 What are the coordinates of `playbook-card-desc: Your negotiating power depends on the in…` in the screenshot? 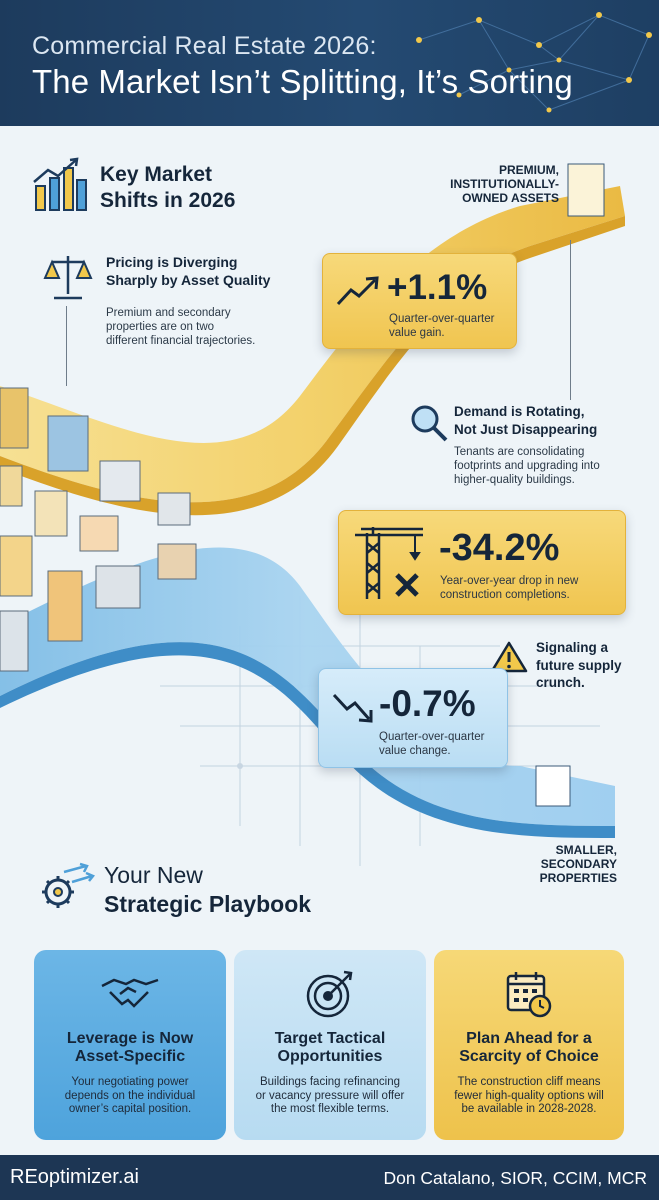 It's located at (130, 1096).